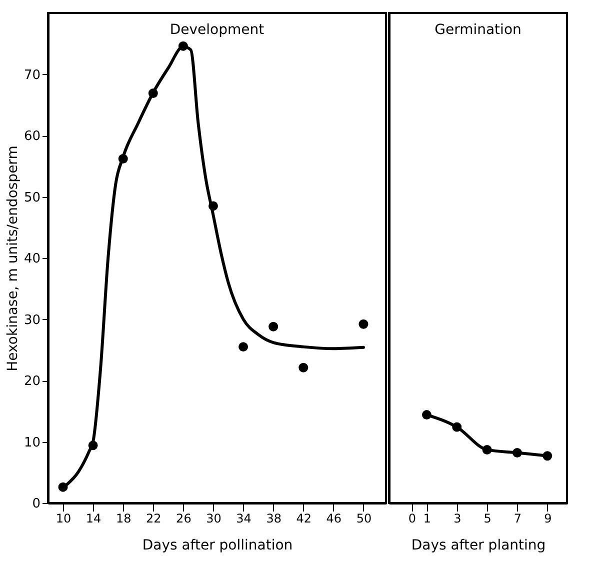 This screenshot has height=564, width=589. Describe the element at coordinates (488, 519) in the screenshot. I see `x-tick-label: 5` at that location.